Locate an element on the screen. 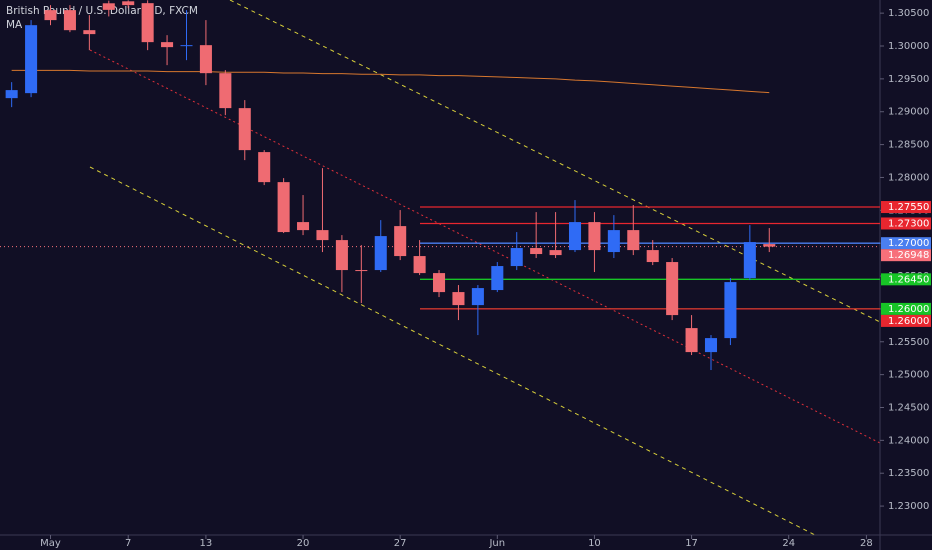 The width and height of the screenshot is (932, 550). x-tick-label: 10 is located at coordinates (594, 543).